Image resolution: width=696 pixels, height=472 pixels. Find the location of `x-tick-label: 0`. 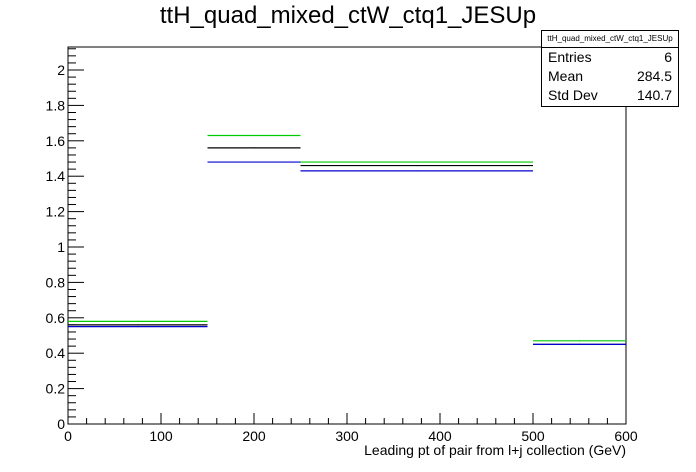

x-tick-label: 0 is located at coordinates (68, 436).